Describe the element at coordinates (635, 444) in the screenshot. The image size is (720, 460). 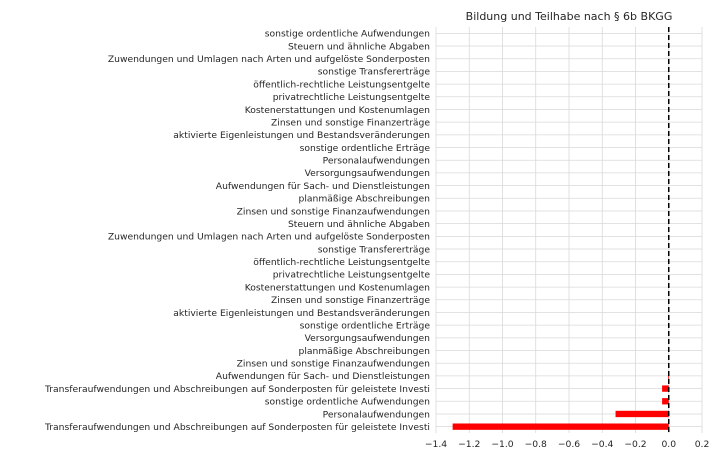
I see `x-tick-label: −0.2` at that location.